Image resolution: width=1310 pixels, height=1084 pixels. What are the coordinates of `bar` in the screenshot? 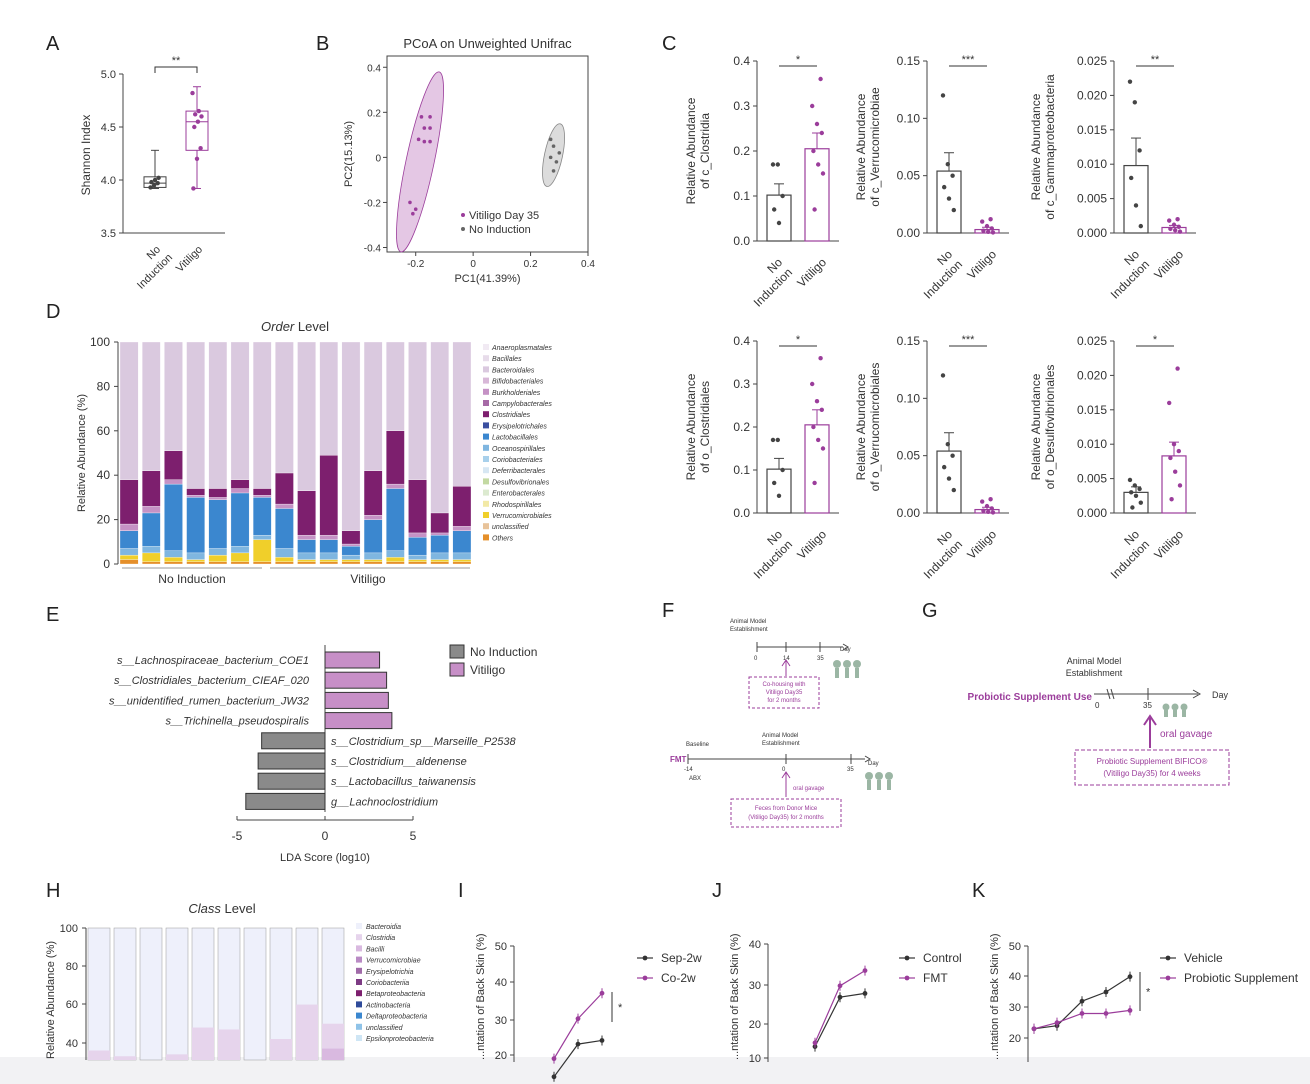 It's located at (1136, 199).